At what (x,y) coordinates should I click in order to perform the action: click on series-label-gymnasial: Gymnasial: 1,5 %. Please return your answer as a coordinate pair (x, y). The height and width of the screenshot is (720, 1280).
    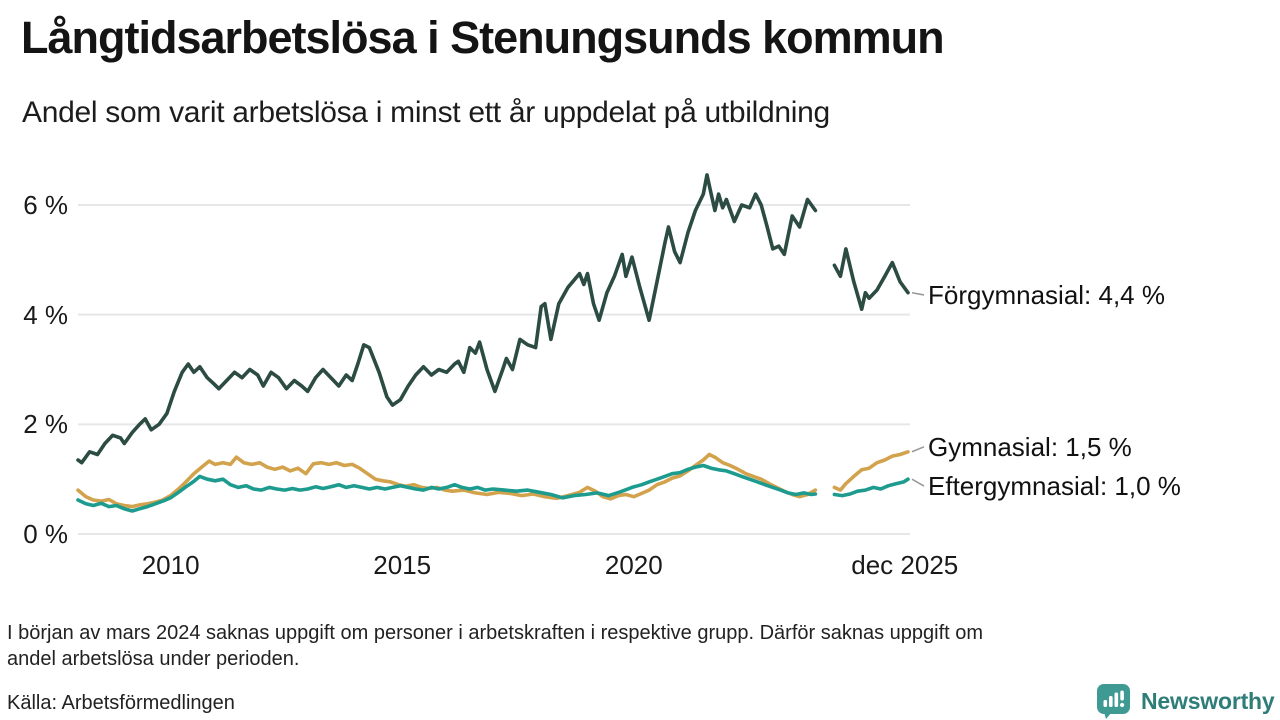
    Looking at the image, I should click on (1030, 446).